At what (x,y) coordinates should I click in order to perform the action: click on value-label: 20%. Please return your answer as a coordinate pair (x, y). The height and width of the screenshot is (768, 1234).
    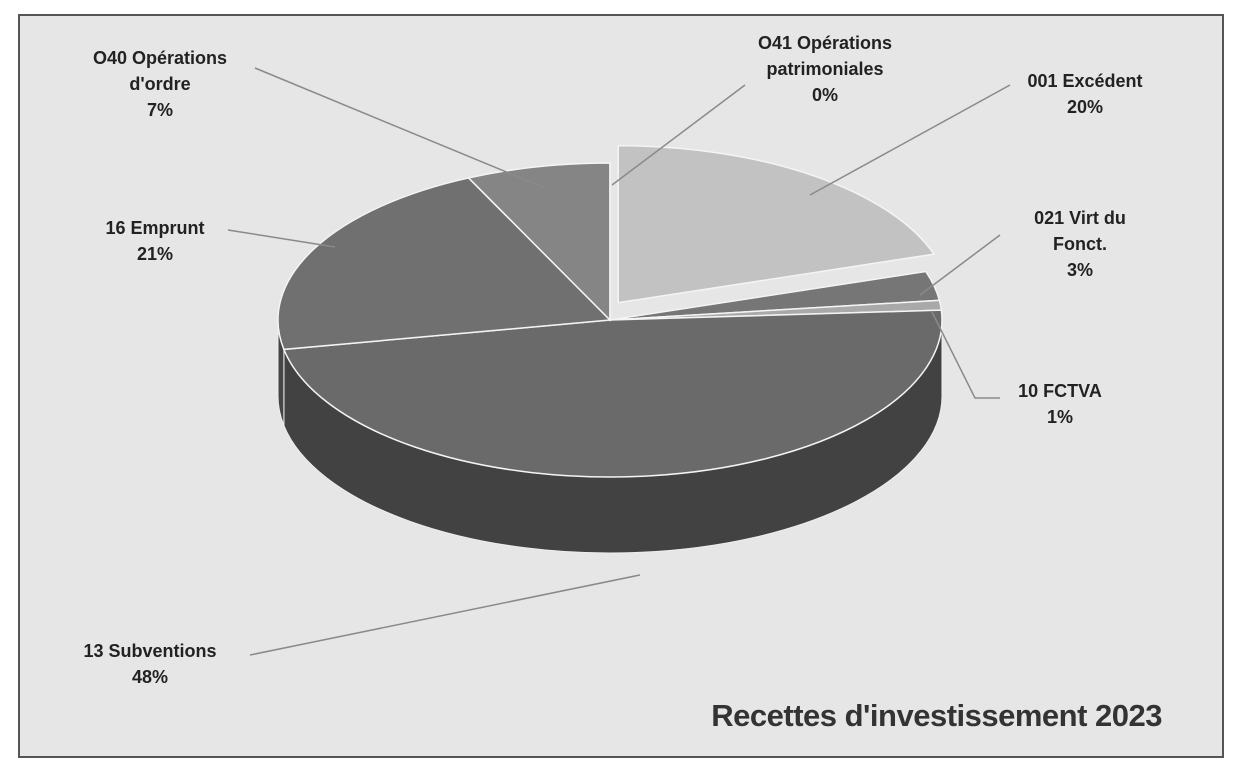
    Looking at the image, I should click on (1085, 107).